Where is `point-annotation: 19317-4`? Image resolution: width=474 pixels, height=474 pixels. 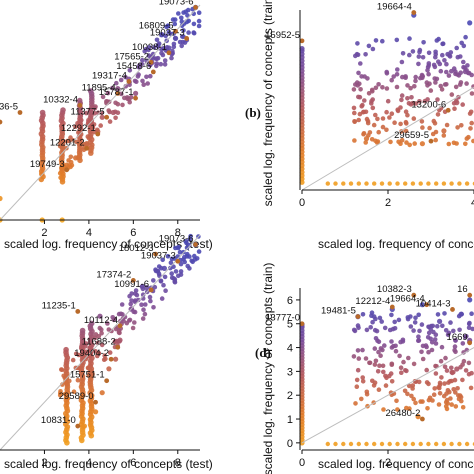 point-annotation: 19317-4 is located at coordinates (109, 75).